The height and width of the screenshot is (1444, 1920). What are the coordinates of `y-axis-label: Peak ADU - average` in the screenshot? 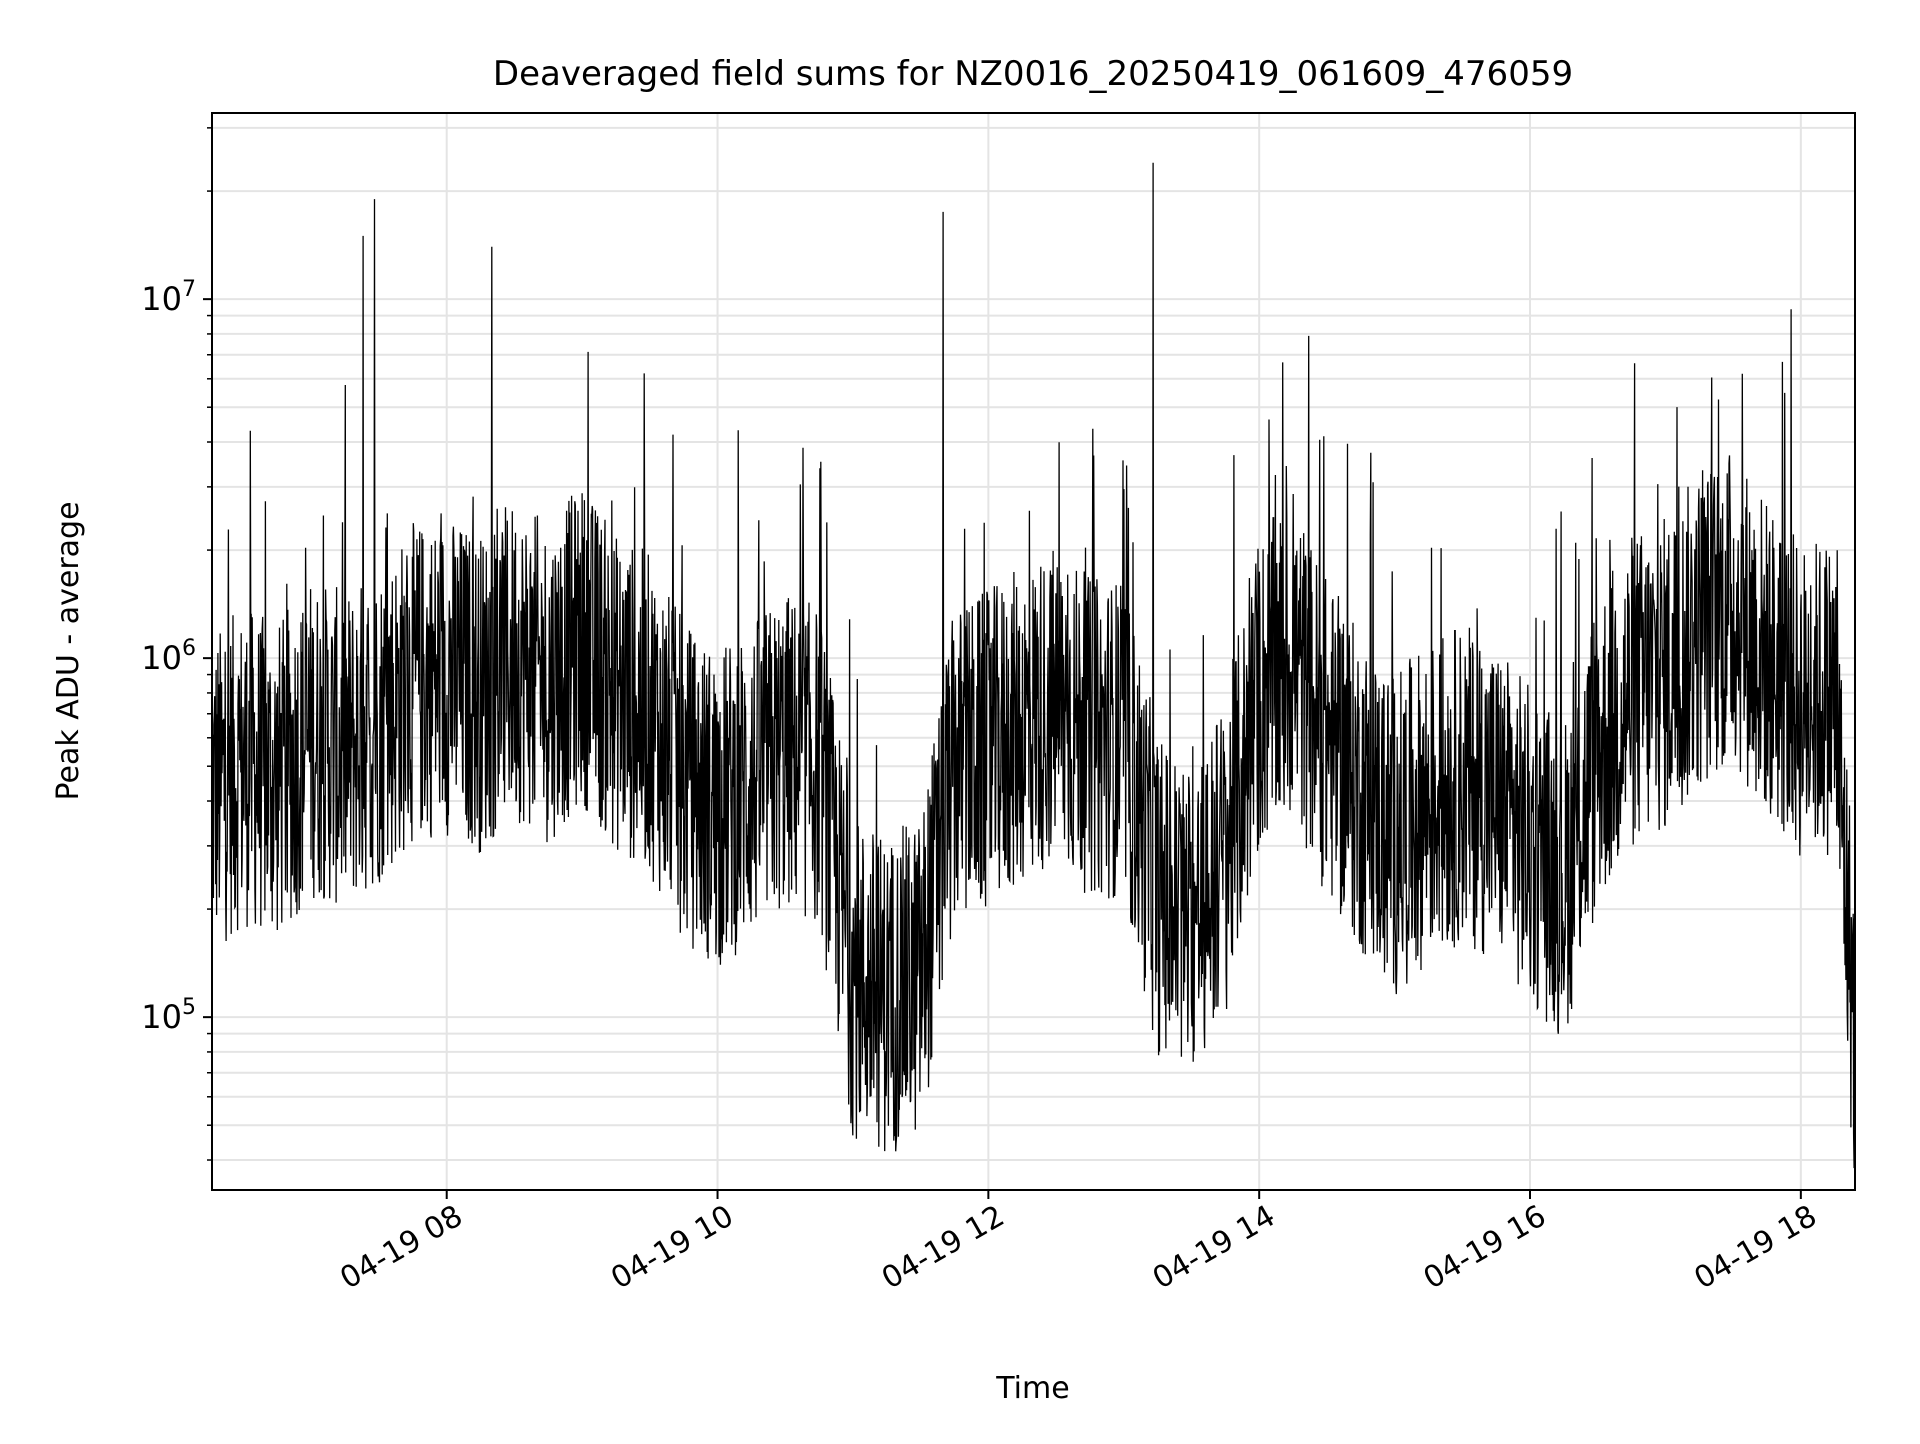 It's located at (68, 650).